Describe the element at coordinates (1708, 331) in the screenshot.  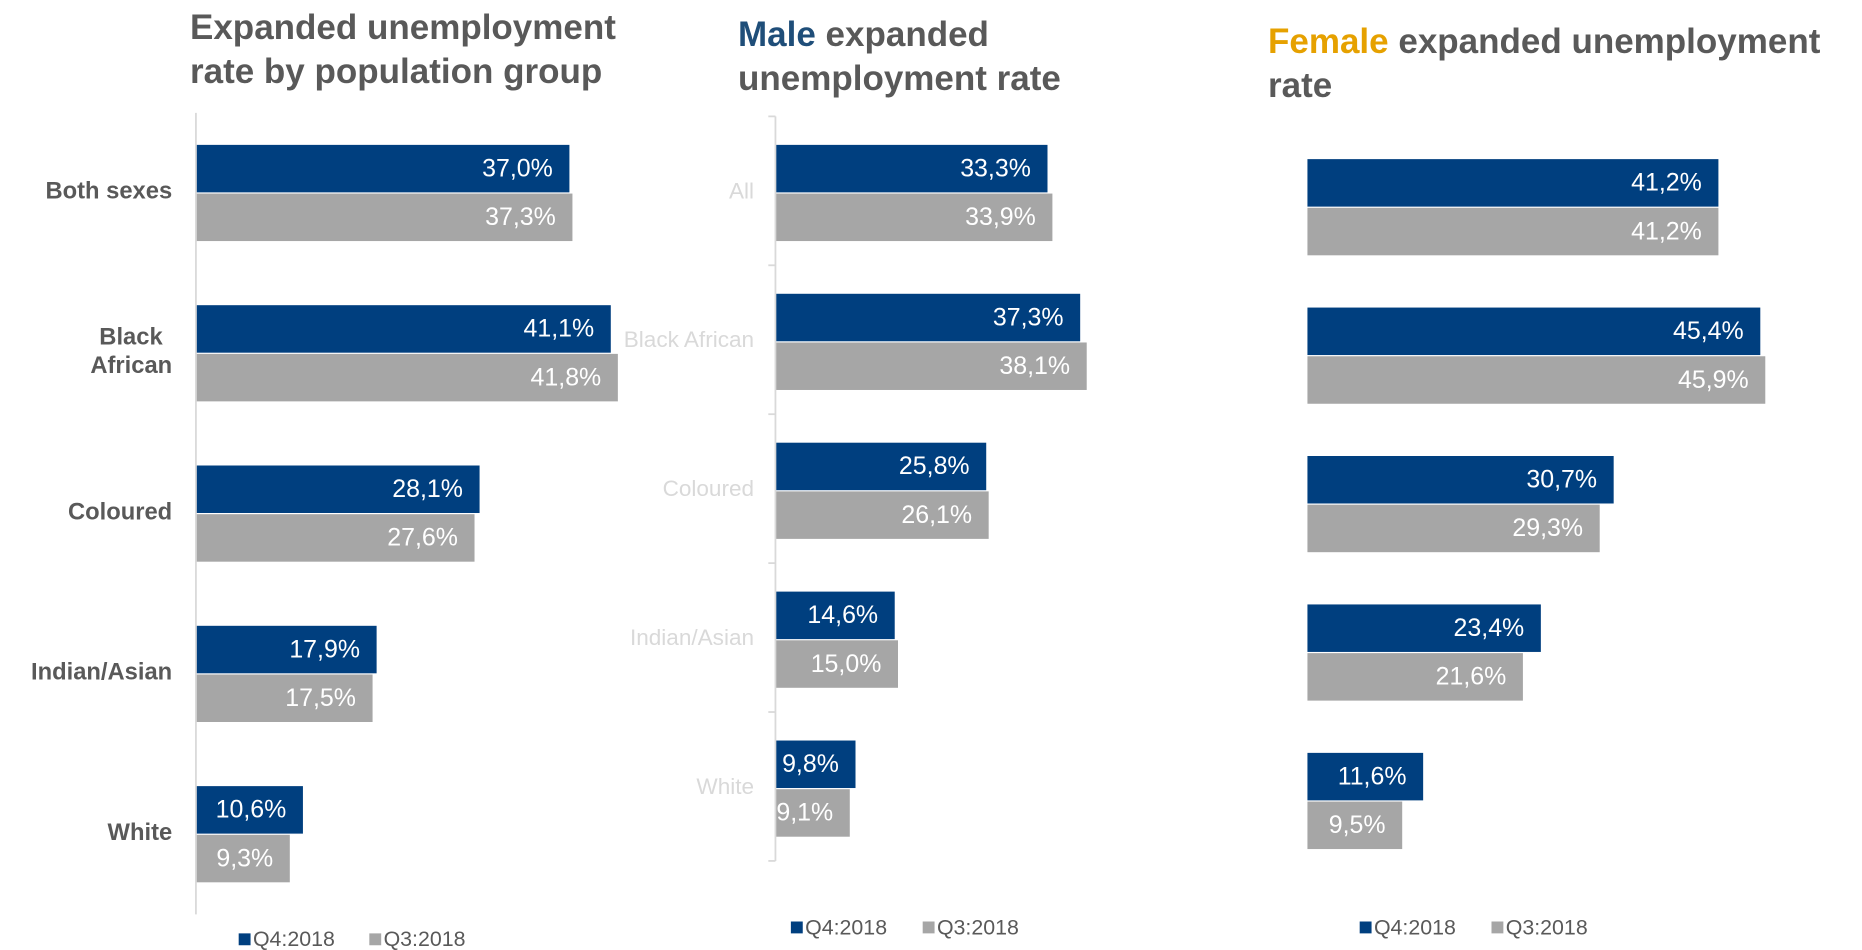
I see `data-label: 45,4%` at that location.